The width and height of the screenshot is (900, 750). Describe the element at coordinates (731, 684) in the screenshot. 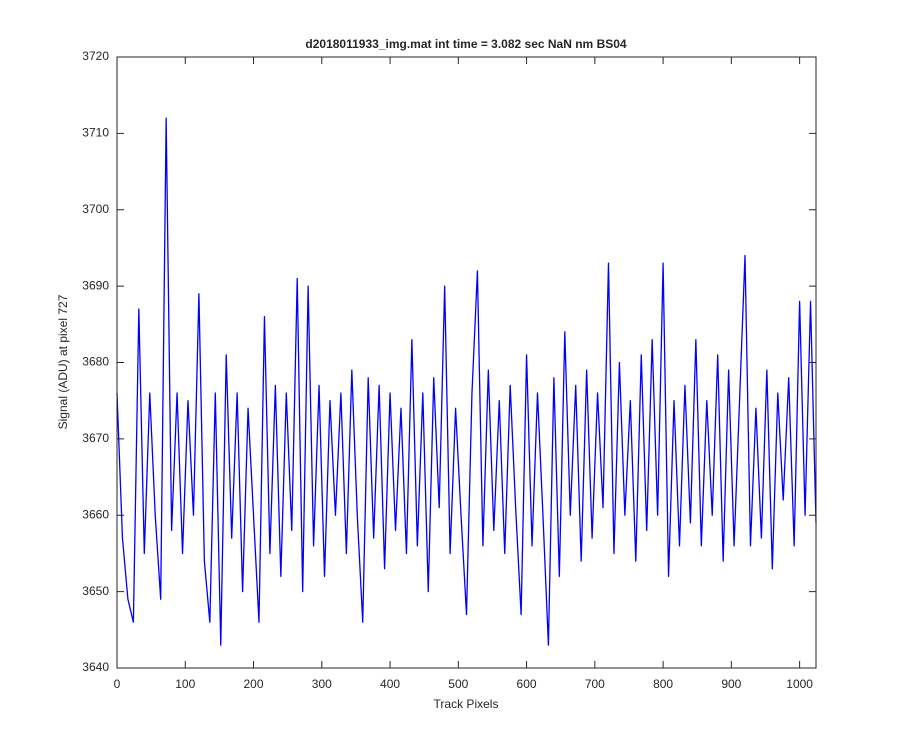

I see `x-tick-label: 900` at that location.